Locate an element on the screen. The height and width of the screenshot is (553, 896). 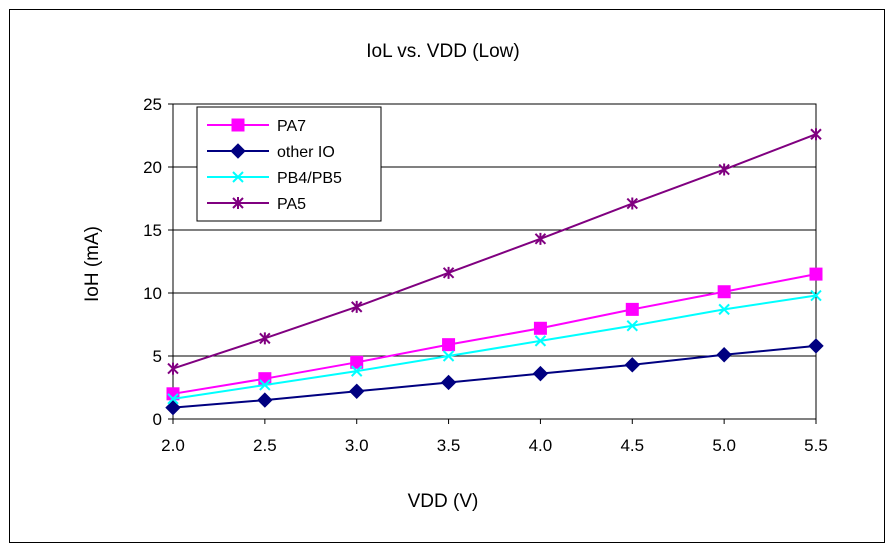
y-tick-label: 5 is located at coordinates (157, 356).